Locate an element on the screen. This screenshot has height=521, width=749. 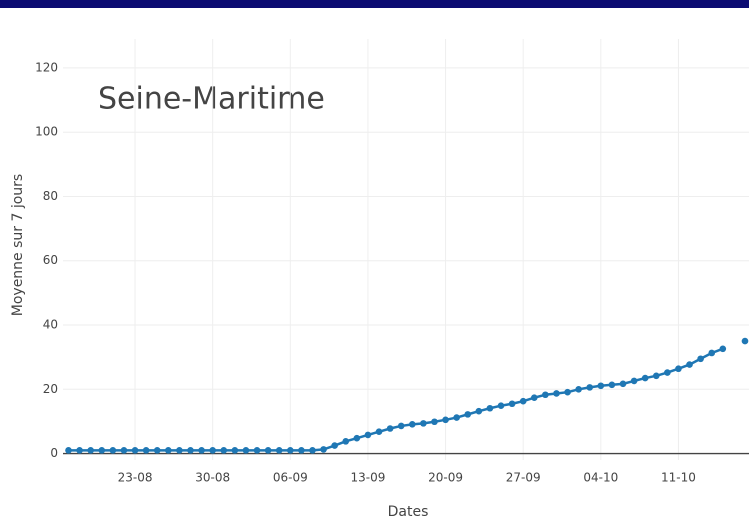
top-bar is located at coordinates (374, 4).